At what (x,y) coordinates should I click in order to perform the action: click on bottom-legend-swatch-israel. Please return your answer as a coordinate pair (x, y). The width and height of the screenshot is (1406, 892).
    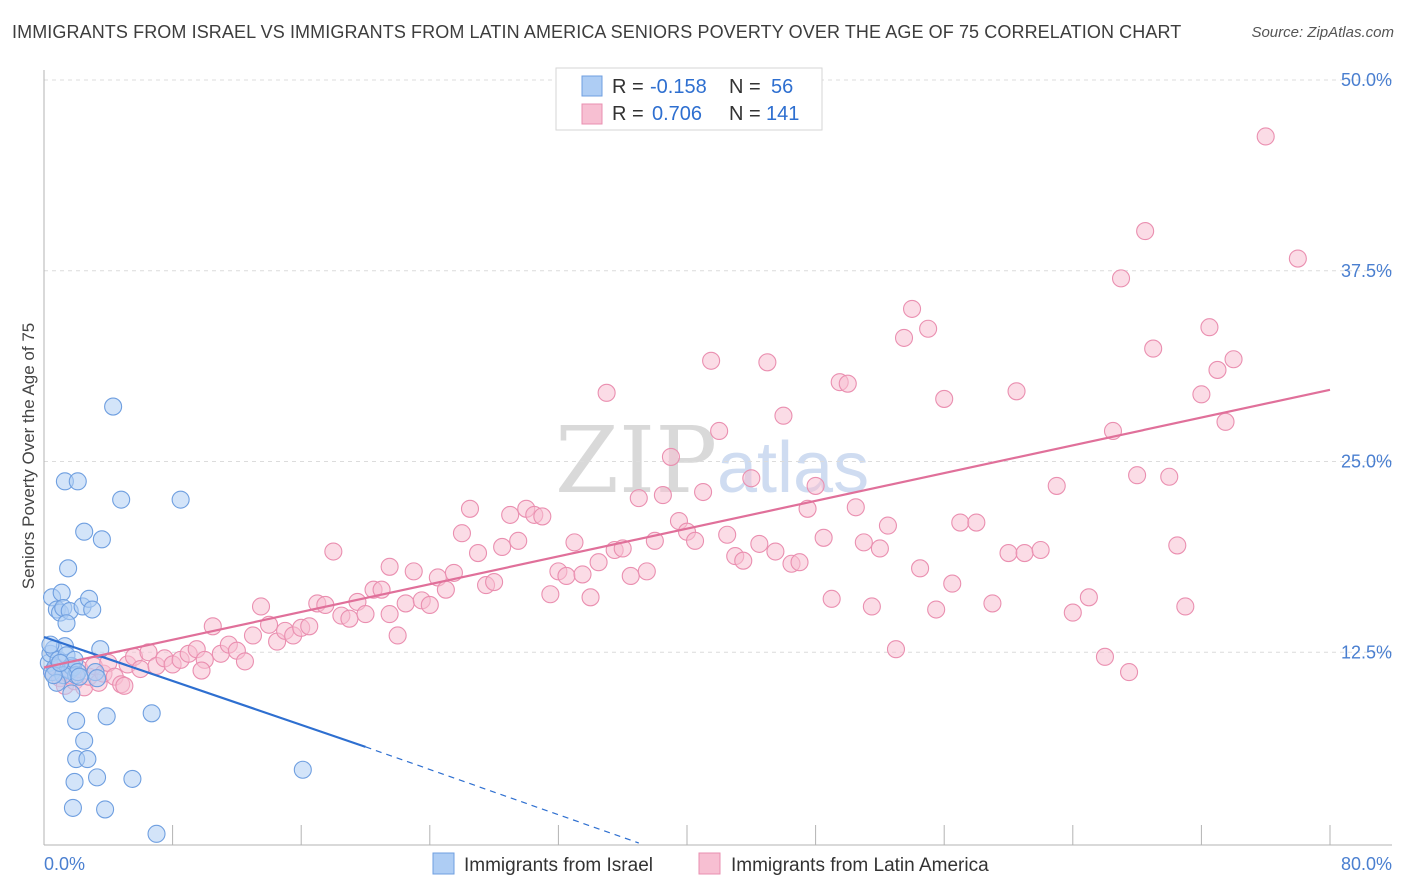
    Looking at the image, I should click on (443, 863).